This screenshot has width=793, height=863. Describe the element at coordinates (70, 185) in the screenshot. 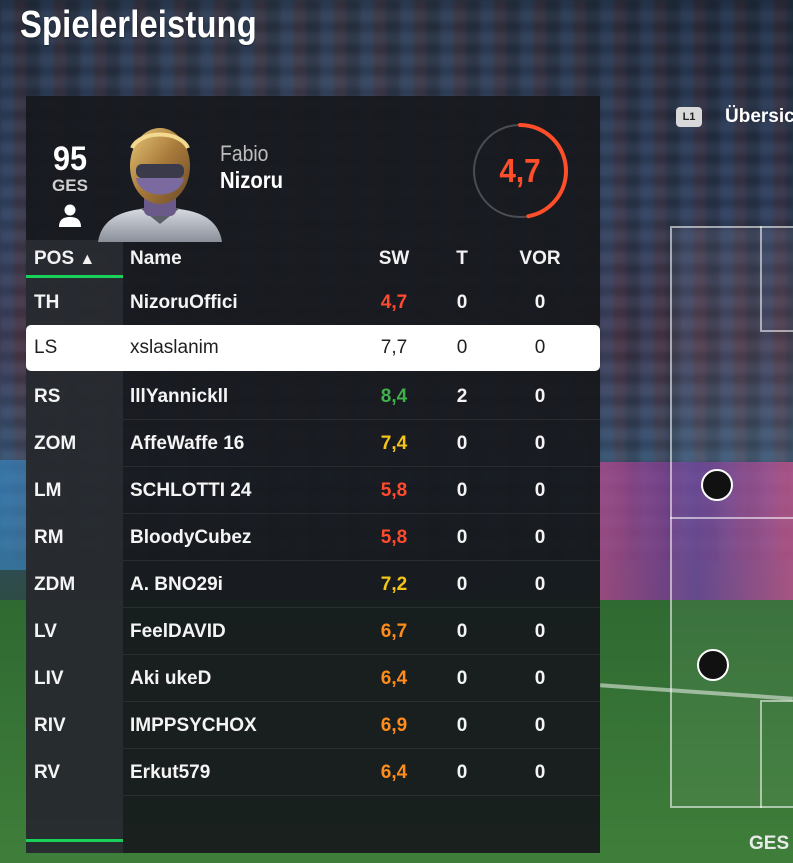

I see `player-rating-label: GES` at that location.